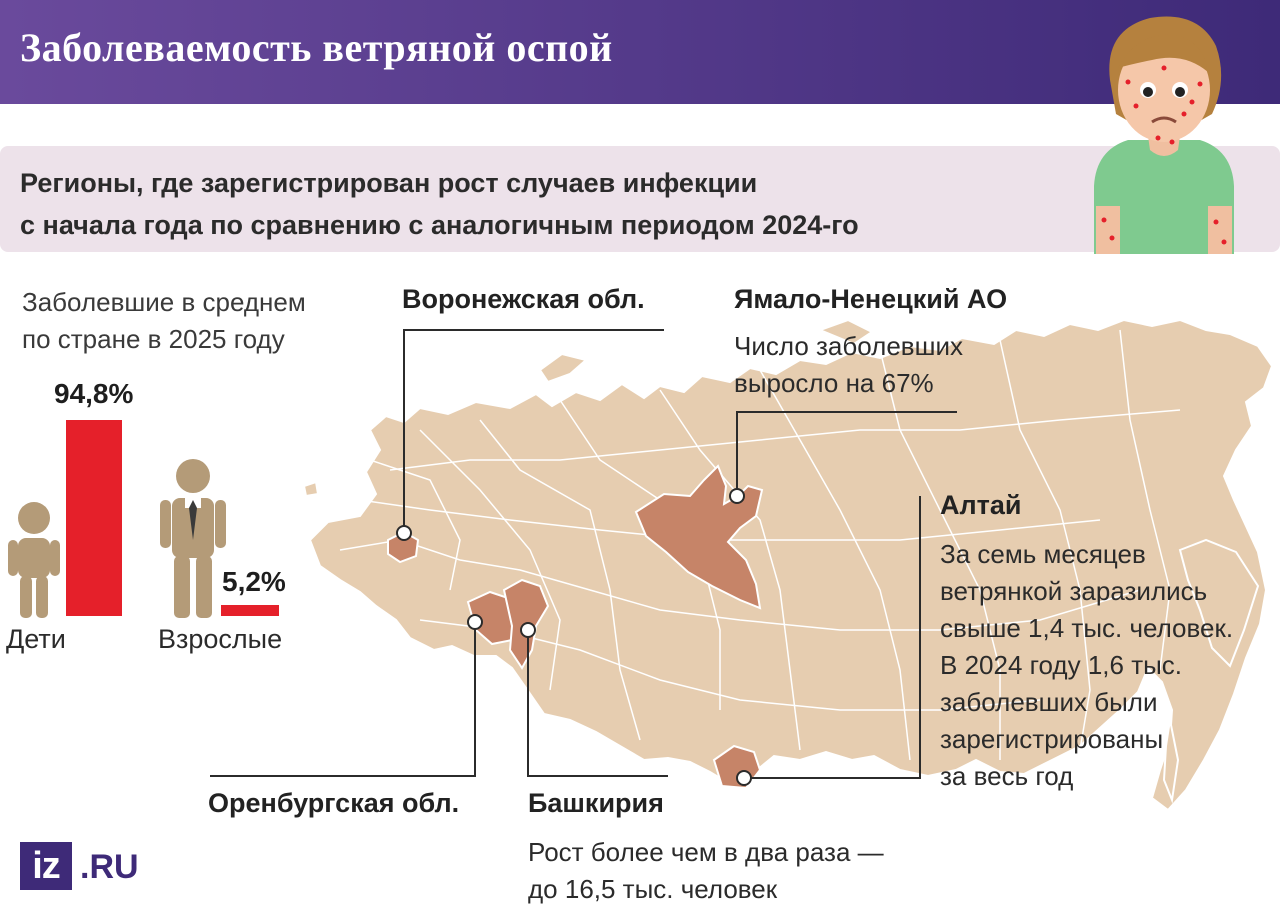 The image size is (1280, 910). What do you see at coordinates (1164, 135) in the screenshot?
I see `sick-person-illustration` at bounding box center [1164, 135].